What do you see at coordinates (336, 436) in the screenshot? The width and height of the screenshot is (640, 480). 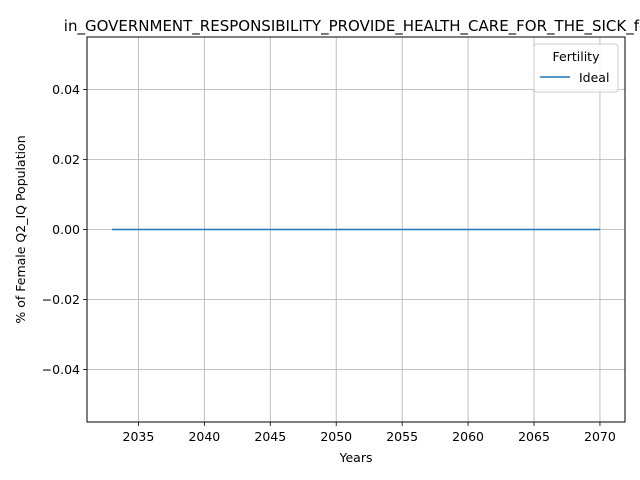 I see `x-tick-label: 2050` at bounding box center [336, 436].